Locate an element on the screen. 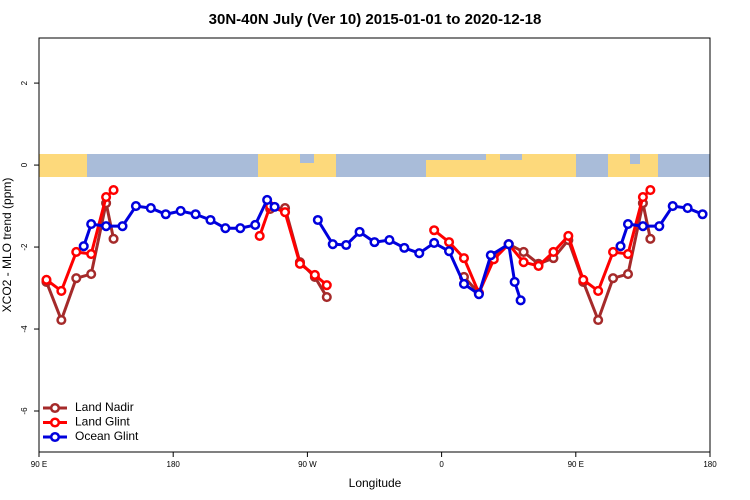 This screenshot has height=500, width=750. y-tick-label: 2 is located at coordinates (24, 82).